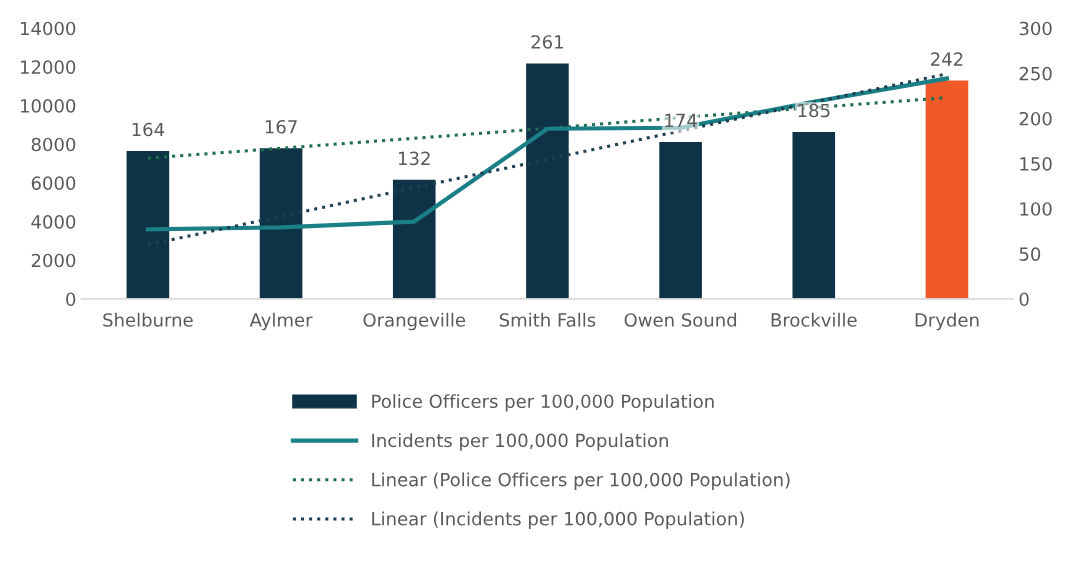 This screenshot has height=564, width=1084. What do you see at coordinates (71, 299) in the screenshot?
I see `y-tick-label: 0` at bounding box center [71, 299].